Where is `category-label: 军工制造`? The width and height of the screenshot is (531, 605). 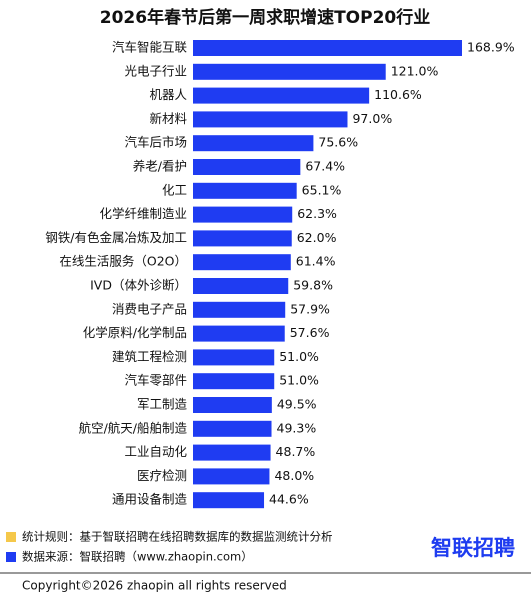 category-label: 军工制造 is located at coordinates (162, 404).